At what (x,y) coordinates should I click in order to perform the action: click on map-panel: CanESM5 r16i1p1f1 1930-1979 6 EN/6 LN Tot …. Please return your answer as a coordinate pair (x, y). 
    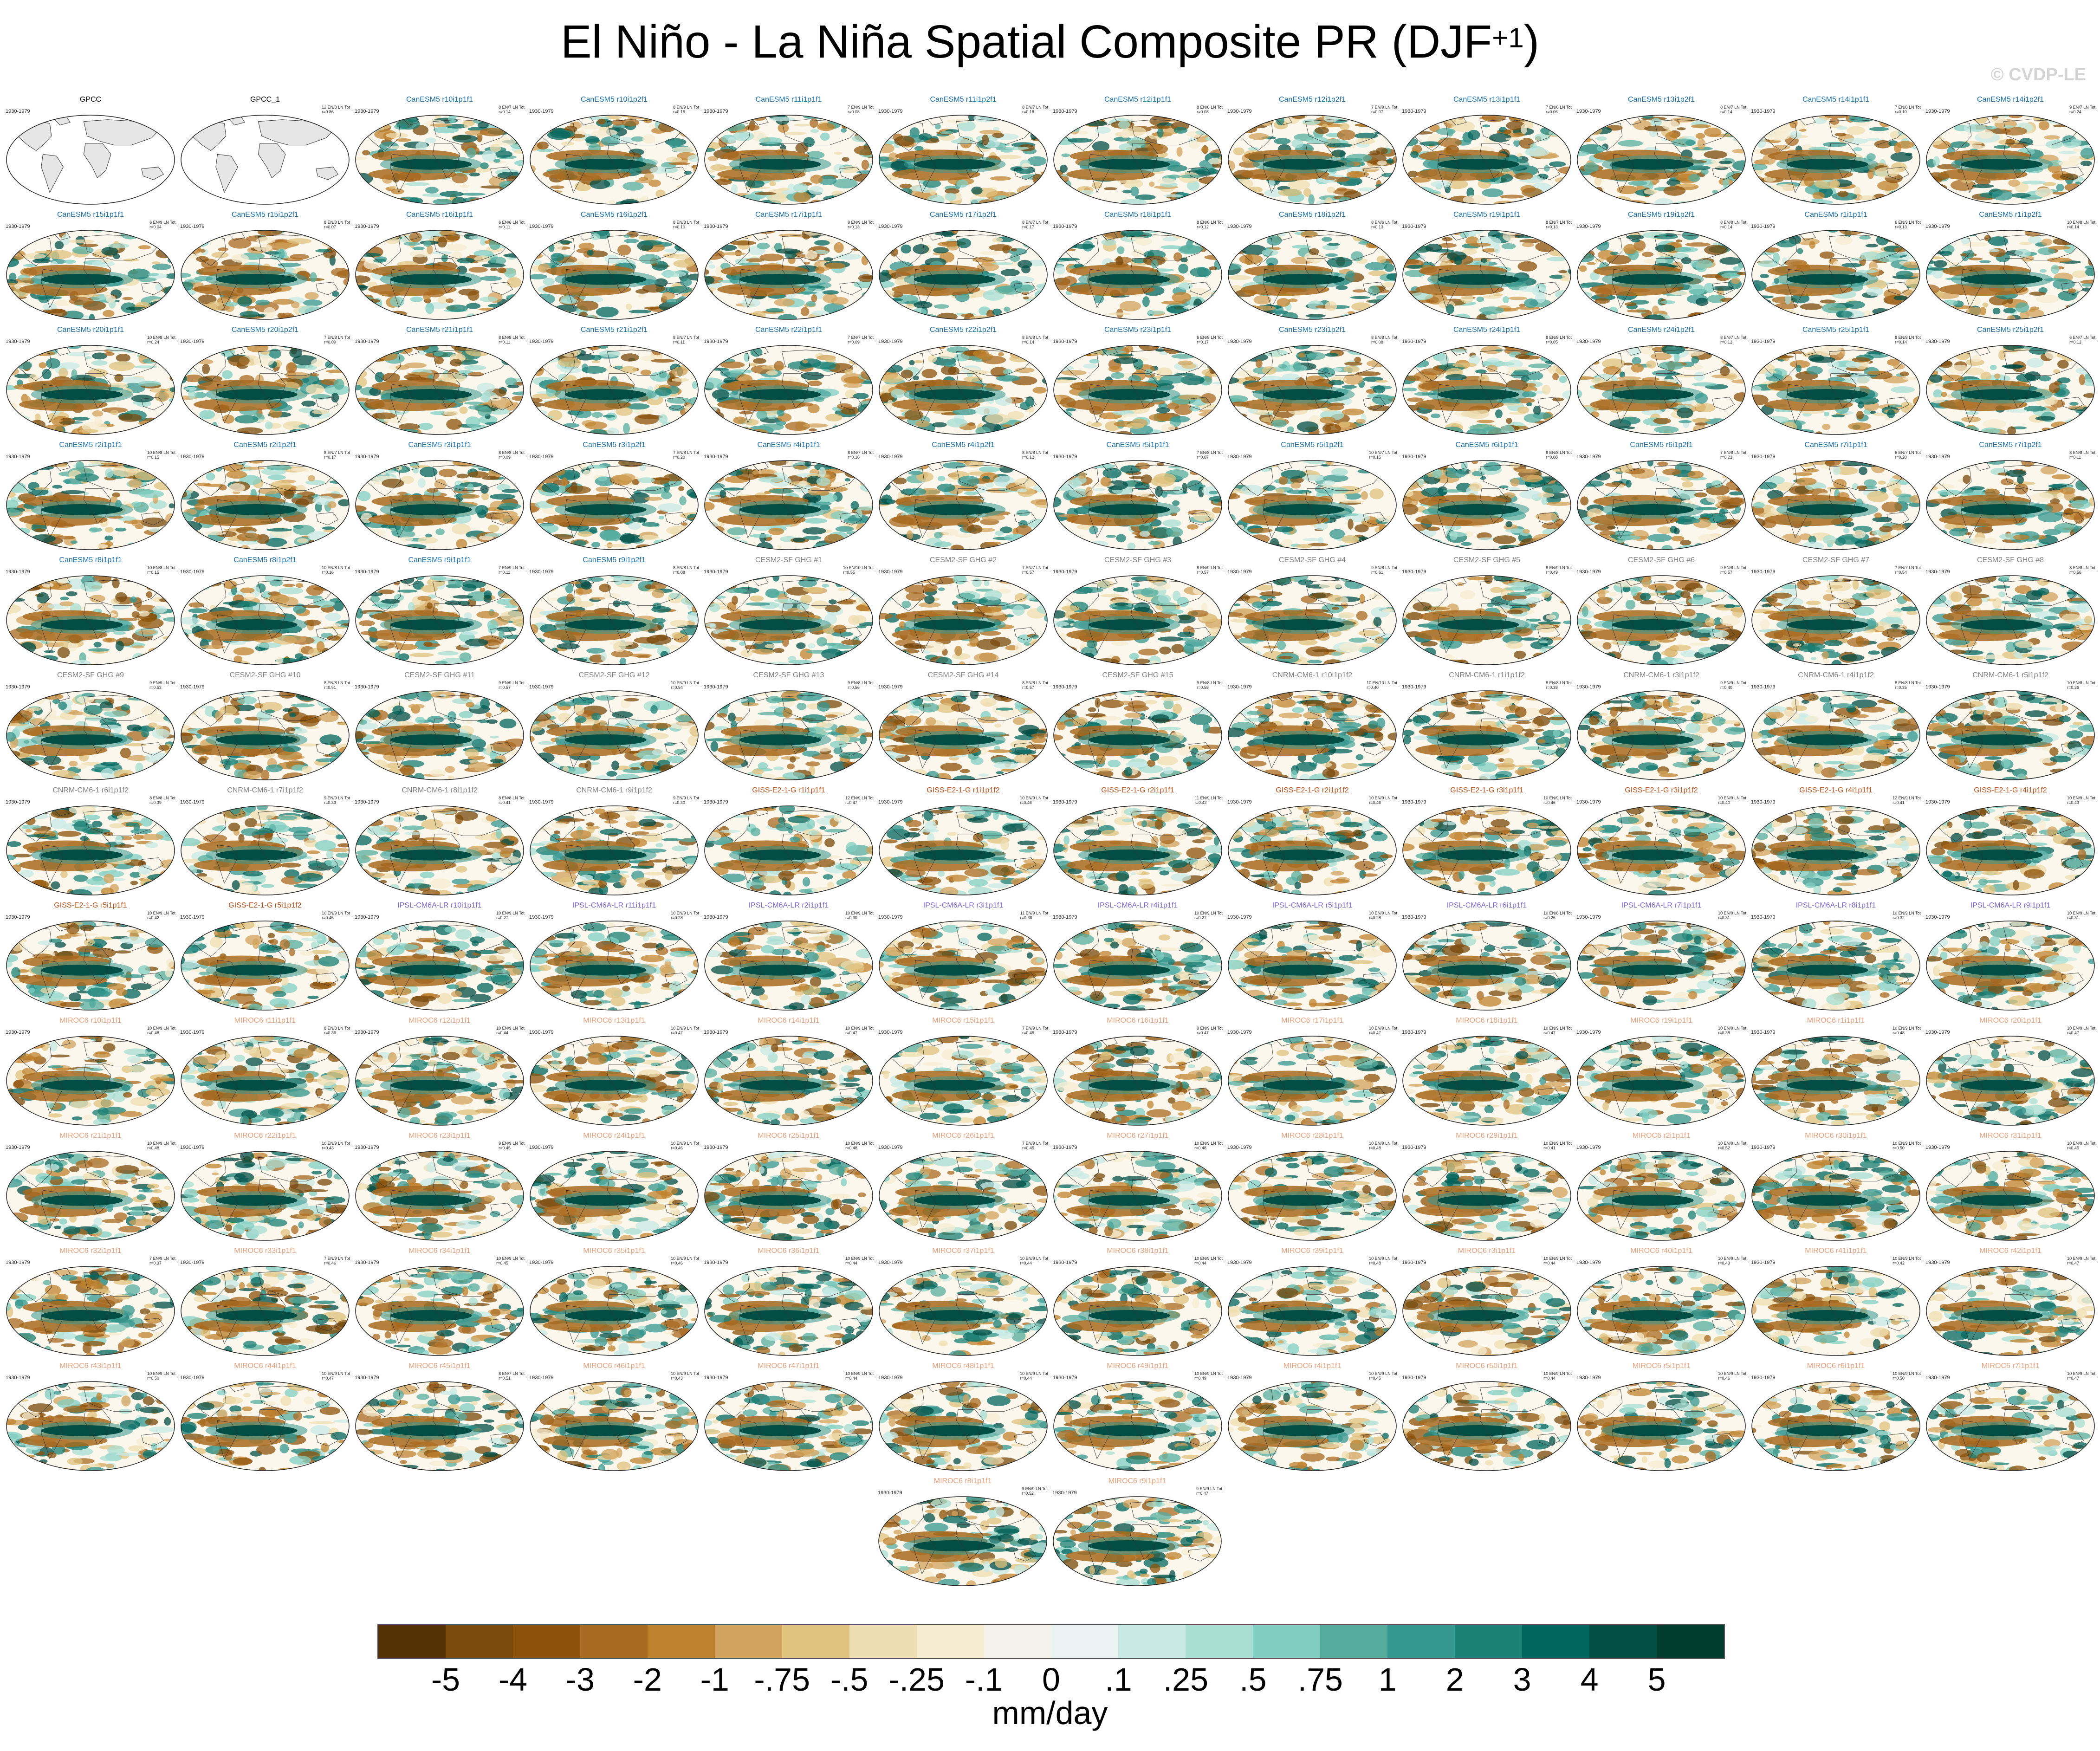
    Looking at the image, I should click on (439, 268).